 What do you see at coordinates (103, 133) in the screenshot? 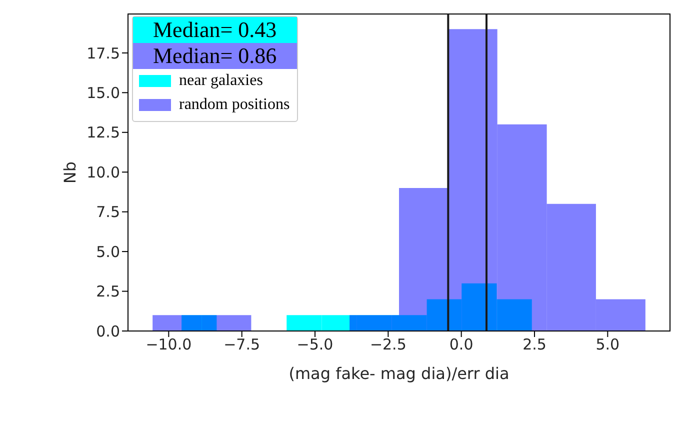
I see `y-tick-label: 12.5` at bounding box center [103, 133].